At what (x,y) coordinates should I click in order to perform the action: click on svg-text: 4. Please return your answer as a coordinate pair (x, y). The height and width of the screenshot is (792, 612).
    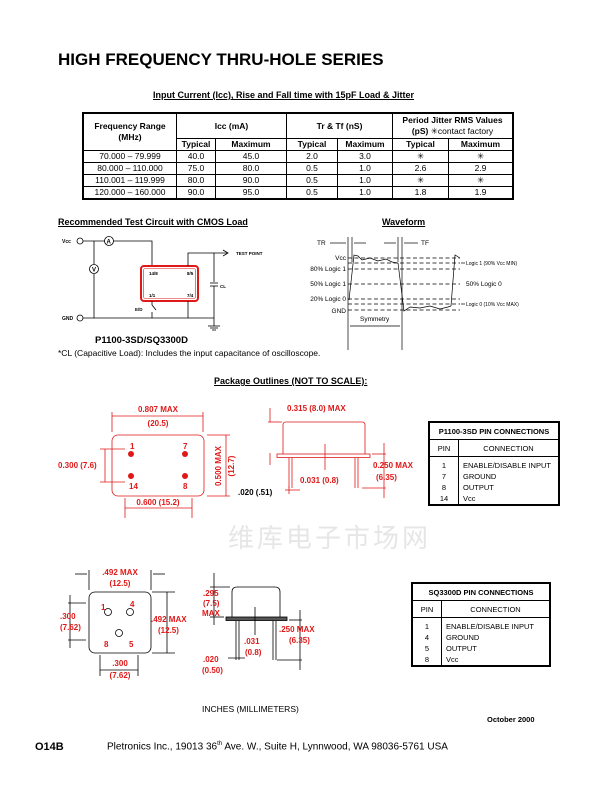
    Looking at the image, I should click on (132, 604).